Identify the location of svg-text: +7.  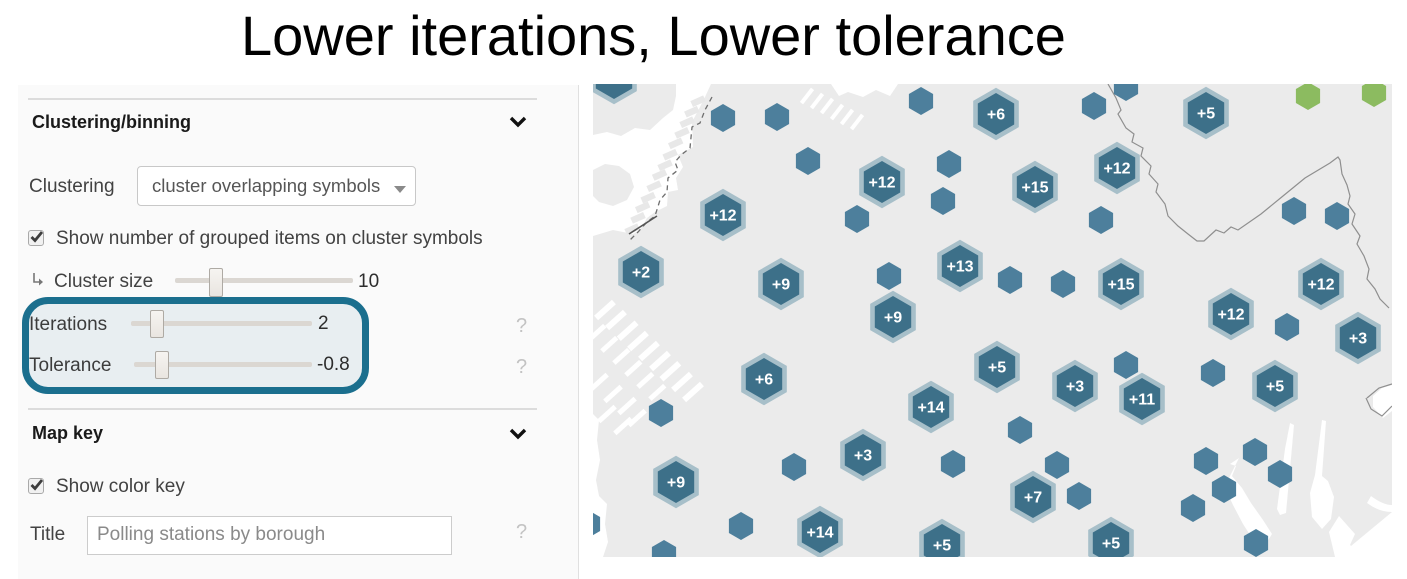
(1033, 498).